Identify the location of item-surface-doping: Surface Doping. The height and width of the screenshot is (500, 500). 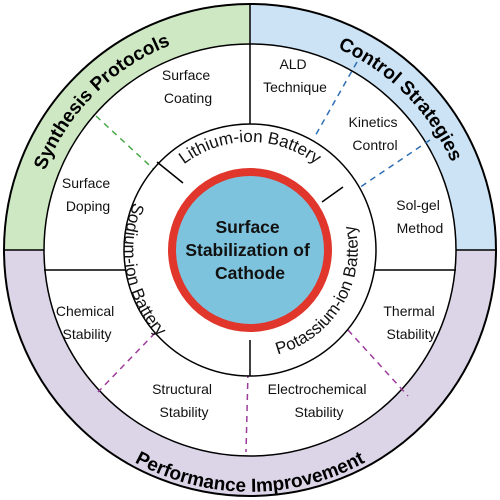
(88, 194).